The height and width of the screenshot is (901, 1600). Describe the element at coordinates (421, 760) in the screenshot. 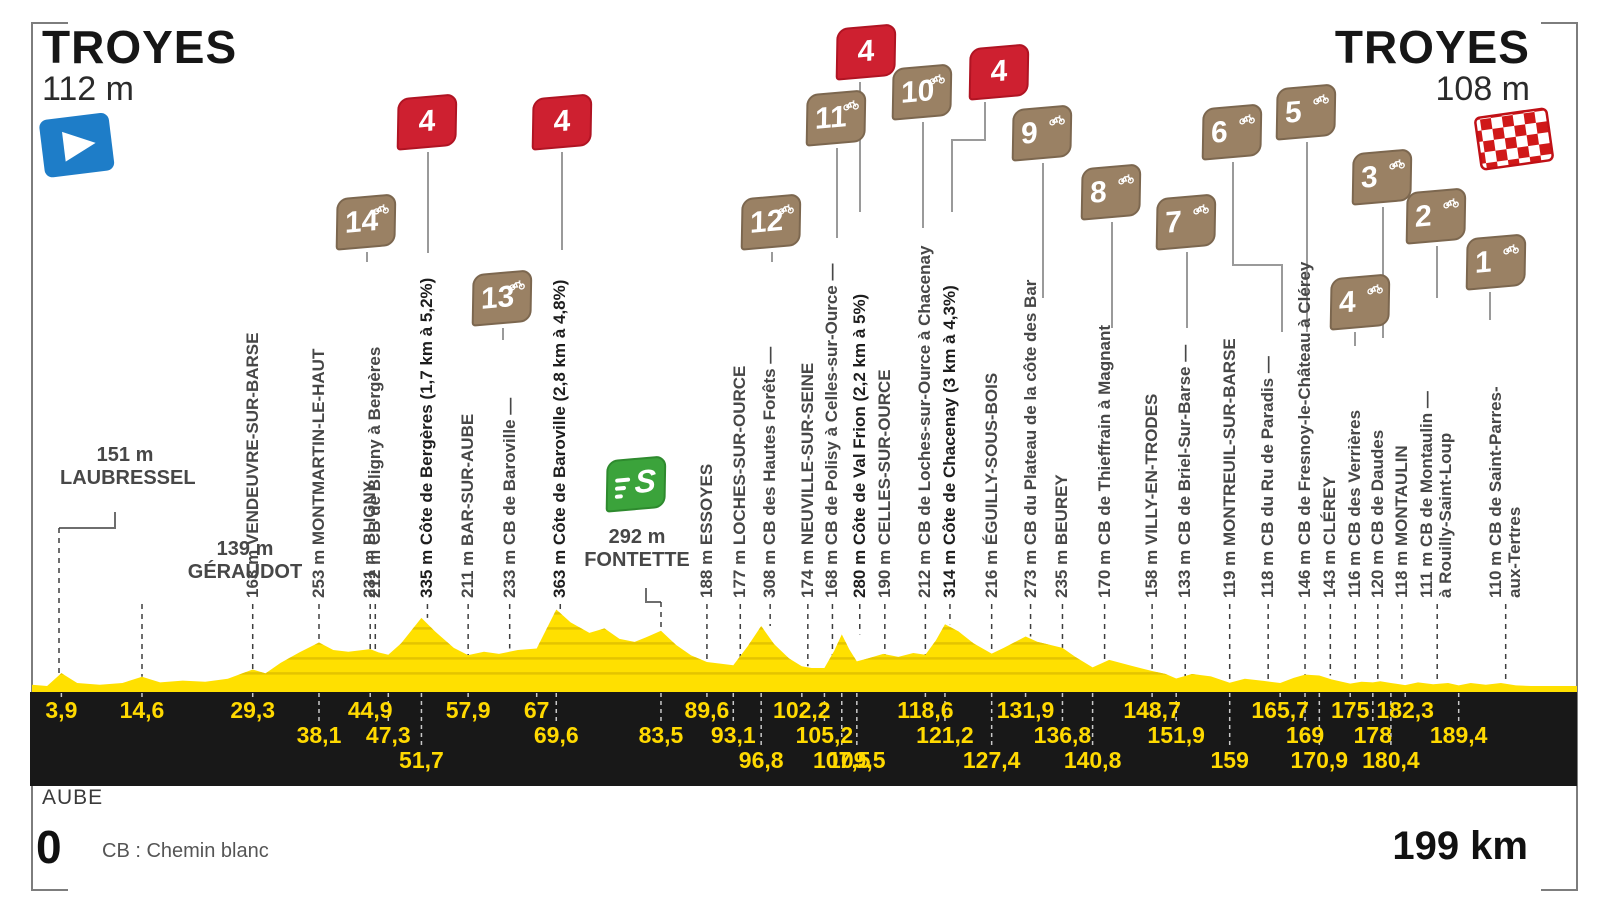

I see `km-marker: 51,7` at that location.